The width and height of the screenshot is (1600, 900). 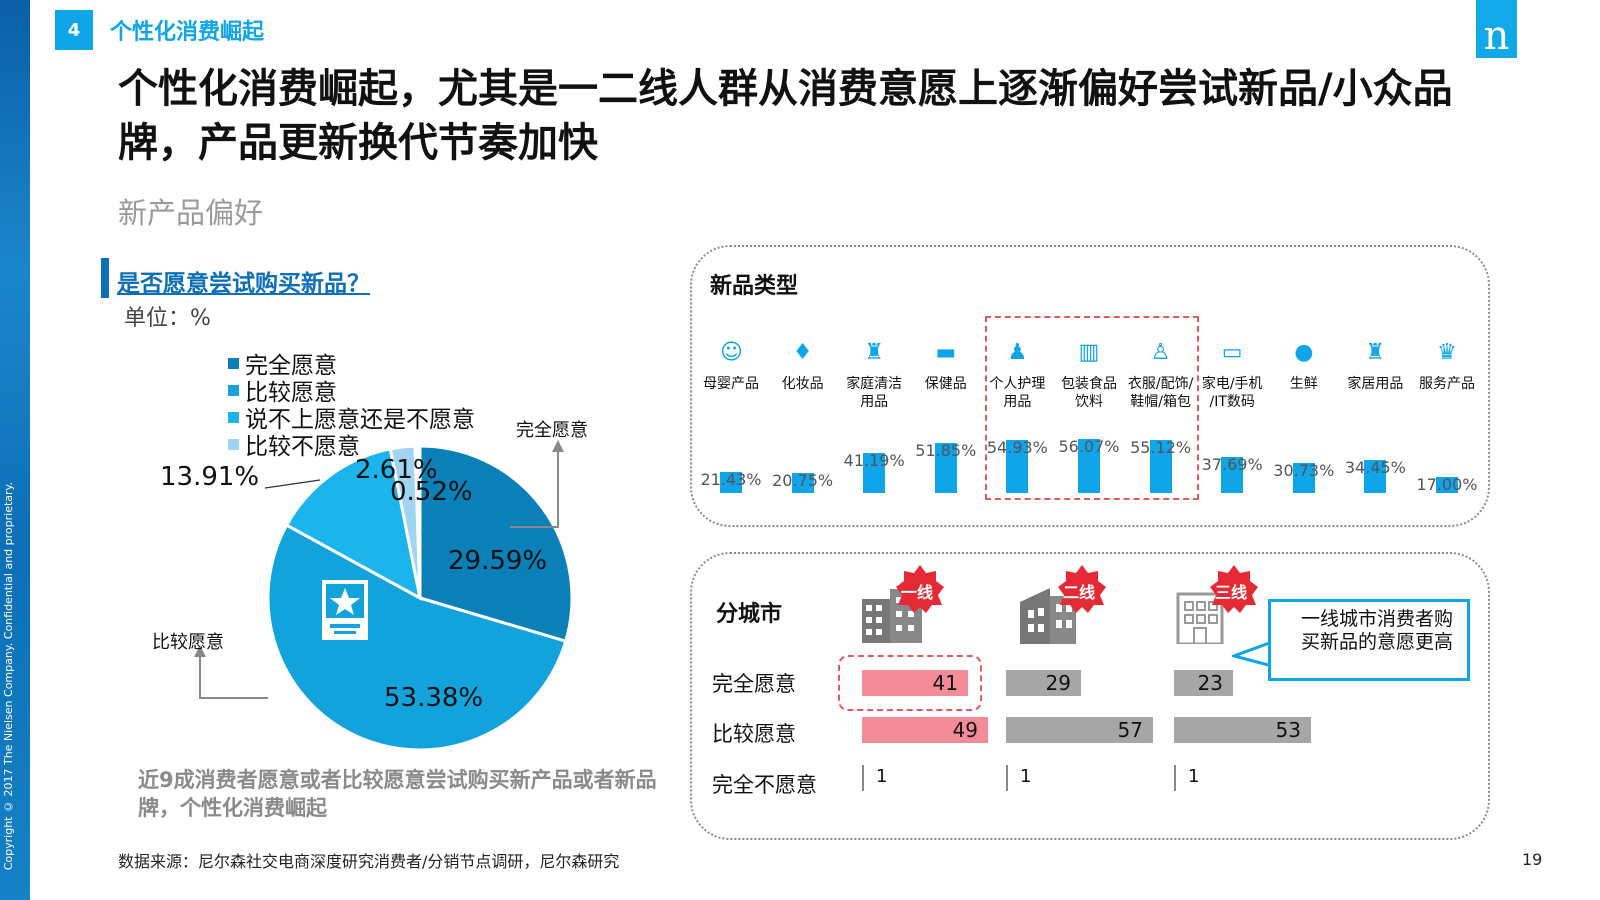 What do you see at coordinates (754, 286) in the screenshot?
I see `product-type-title: 新品类型` at bounding box center [754, 286].